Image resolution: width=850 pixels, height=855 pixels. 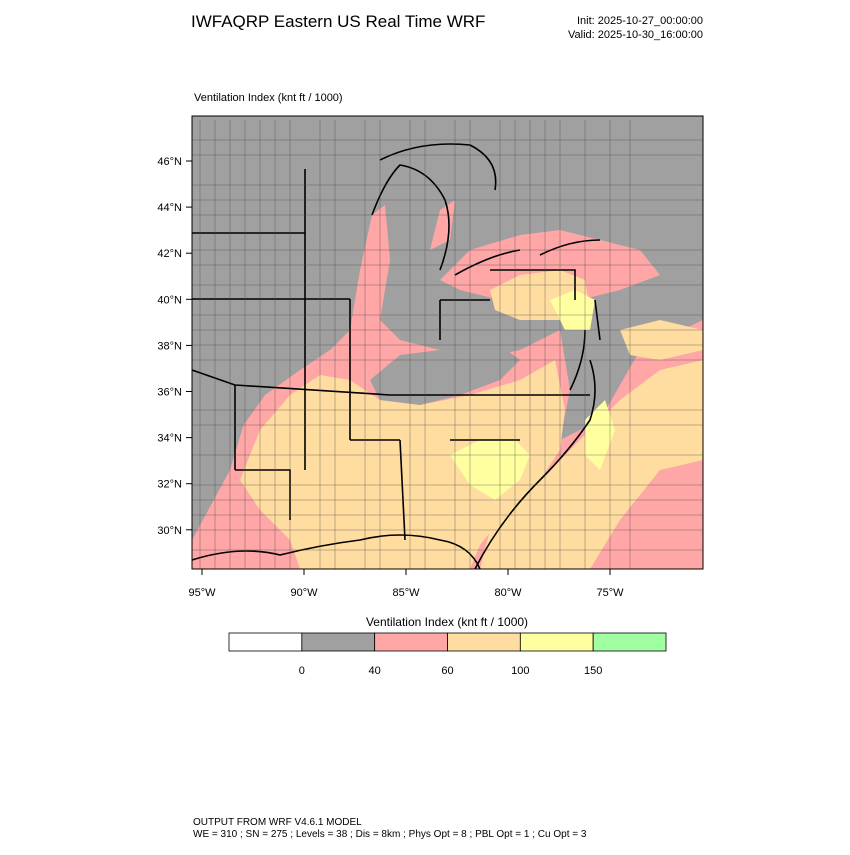 I want to click on lat-label: 30°N, so click(x=169, y=531).